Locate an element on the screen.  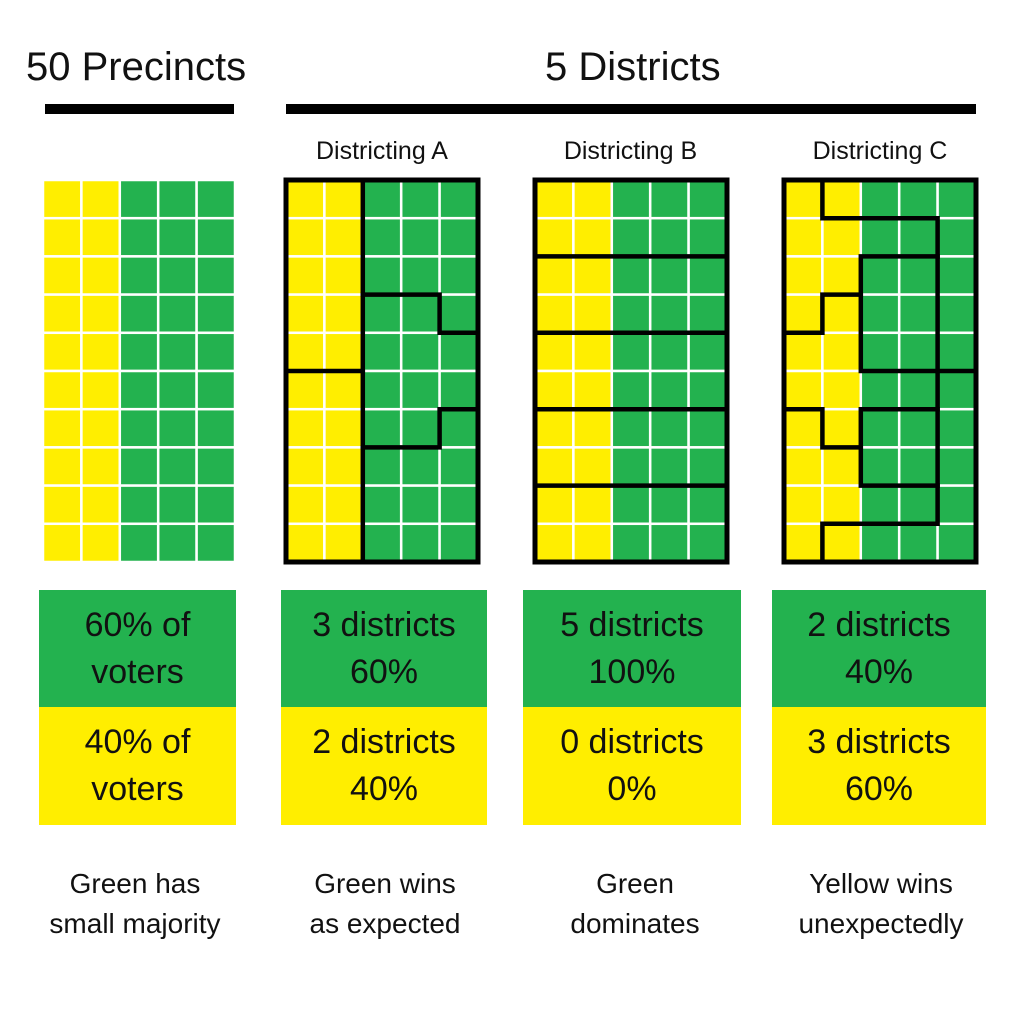
box-line: 40% is located at coordinates (879, 671).